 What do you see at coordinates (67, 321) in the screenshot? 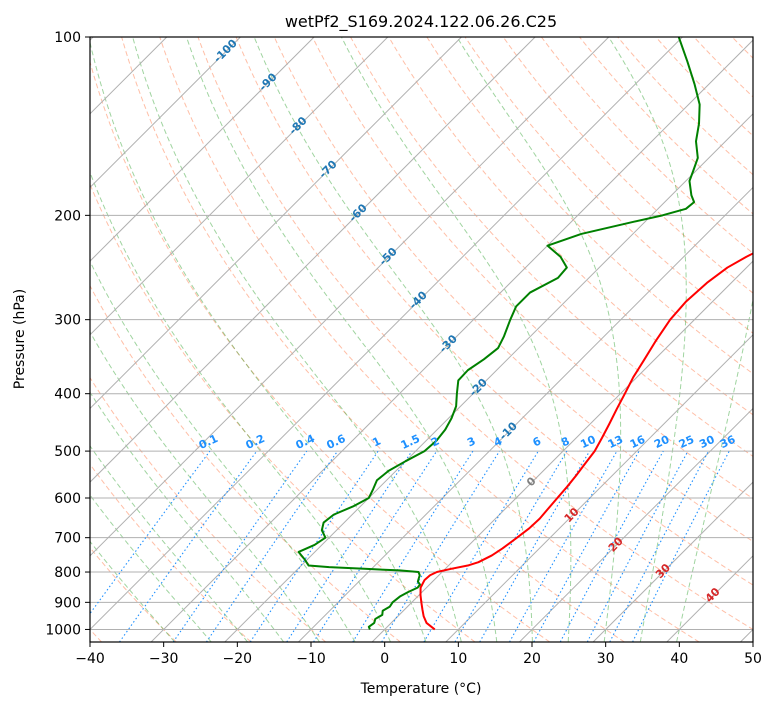
I see `y-tick-label: 300` at bounding box center [67, 321].